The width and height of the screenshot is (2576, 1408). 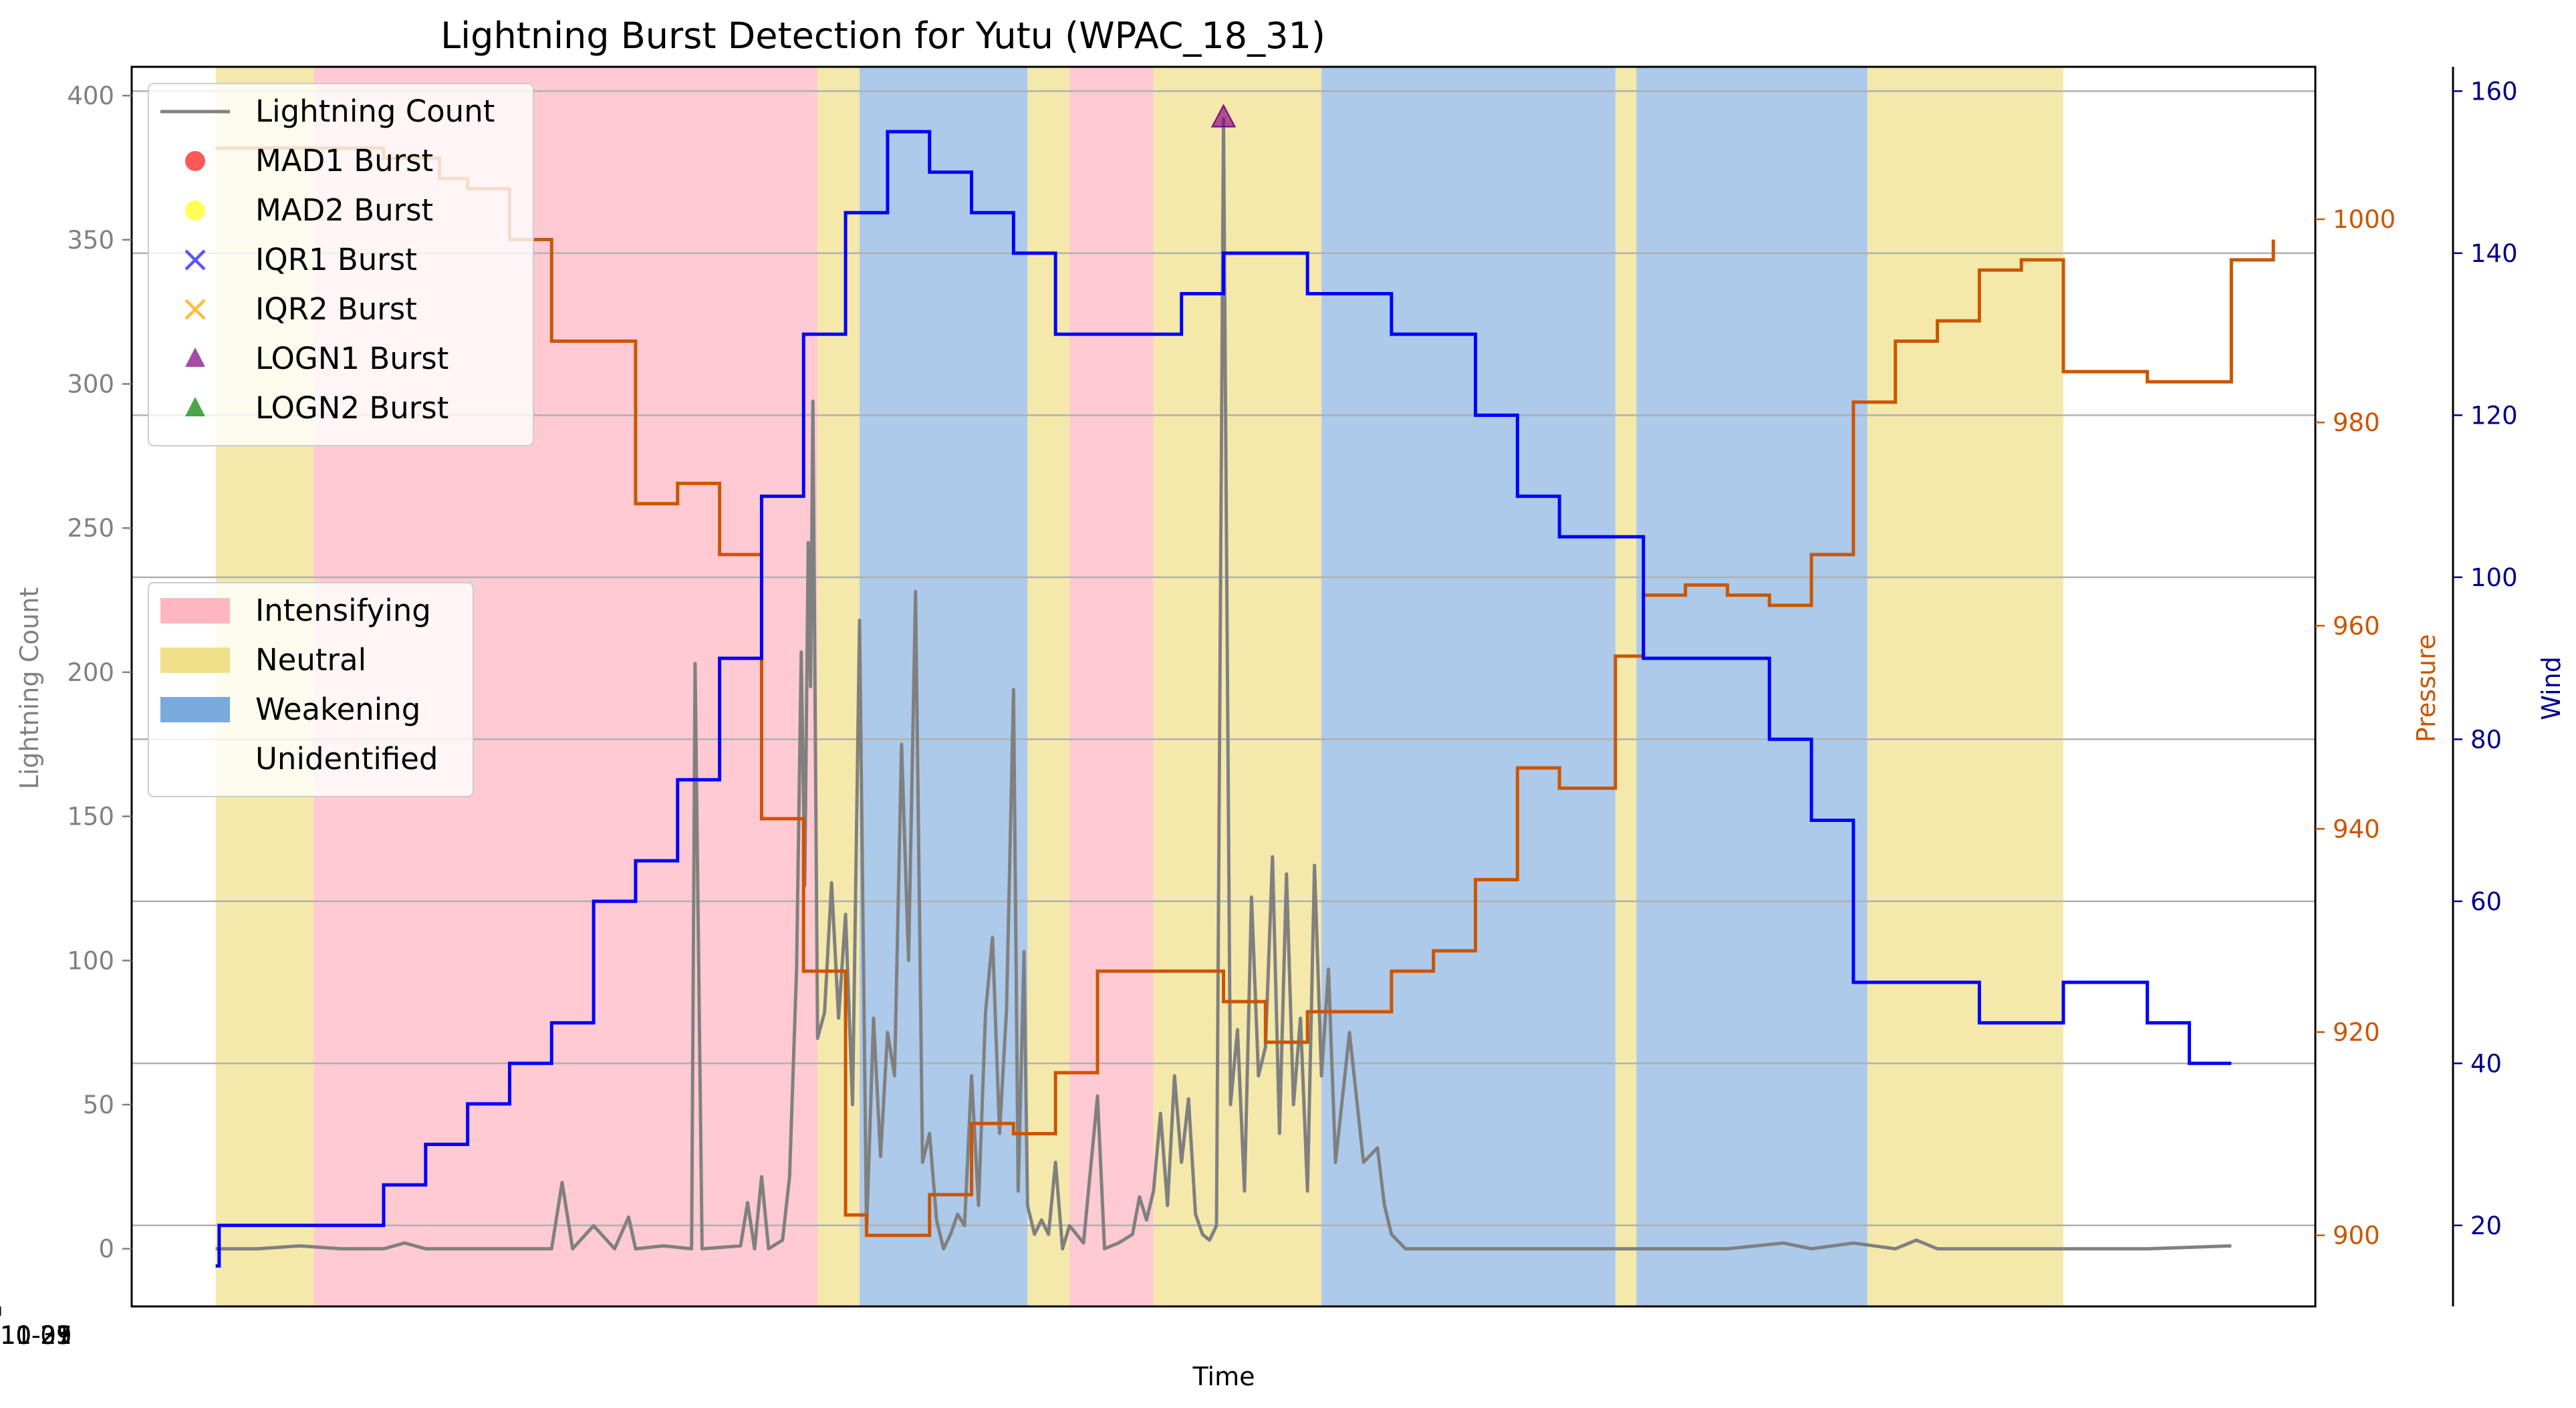 What do you see at coordinates (2356, 829) in the screenshot?
I see `y2-tick-label: 940` at bounding box center [2356, 829].